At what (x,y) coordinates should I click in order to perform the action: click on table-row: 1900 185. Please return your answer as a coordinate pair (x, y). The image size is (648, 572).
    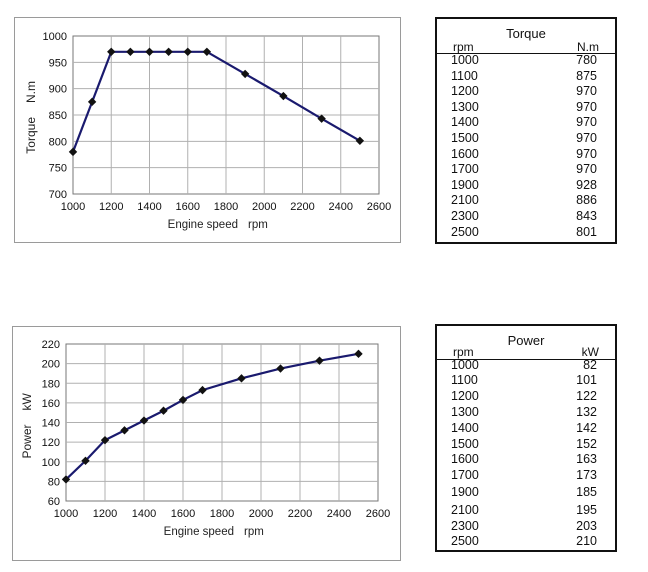
    Looking at the image, I should click on (526, 492).